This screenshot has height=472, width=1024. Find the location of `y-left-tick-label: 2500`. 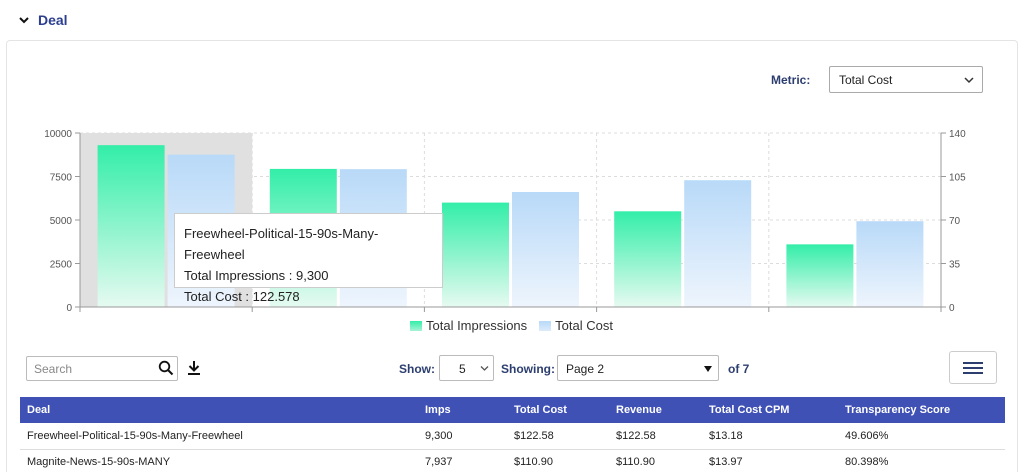

y-left-tick-label: 2500 is located at coordinates (61, 265).